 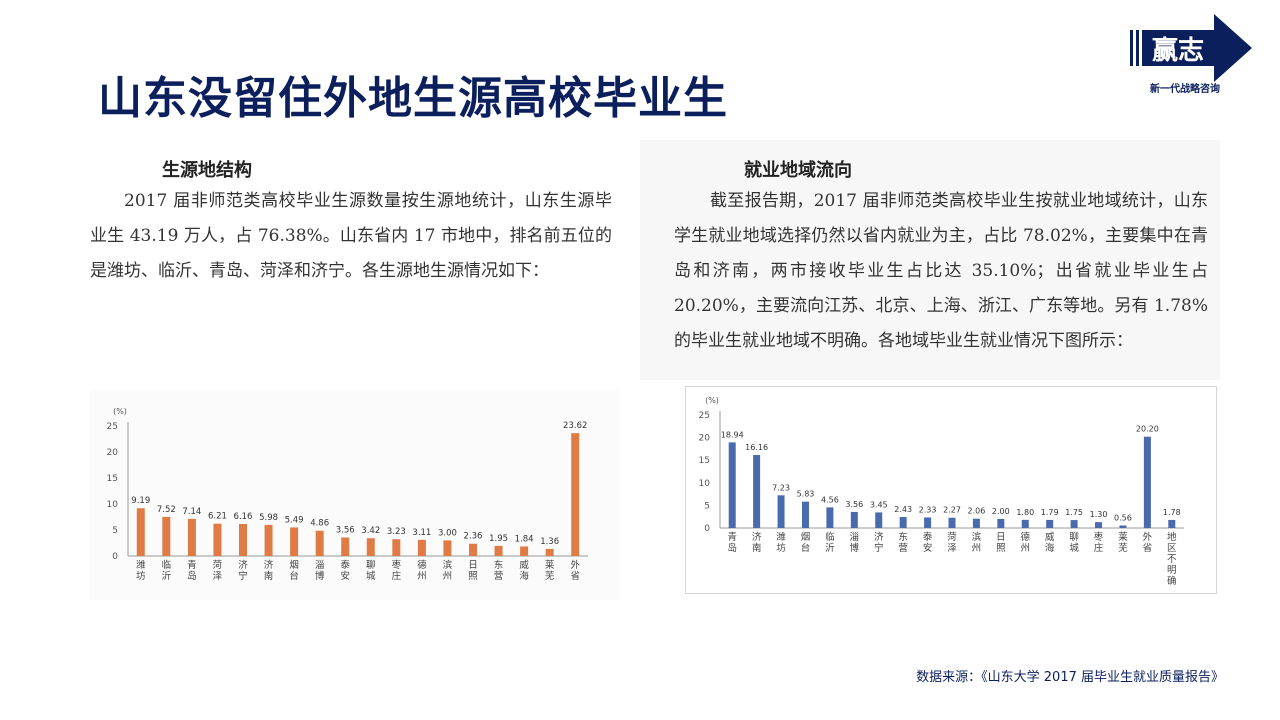 I want to click on left-section-heading: 生源地结构, so click(x=207, y=170).